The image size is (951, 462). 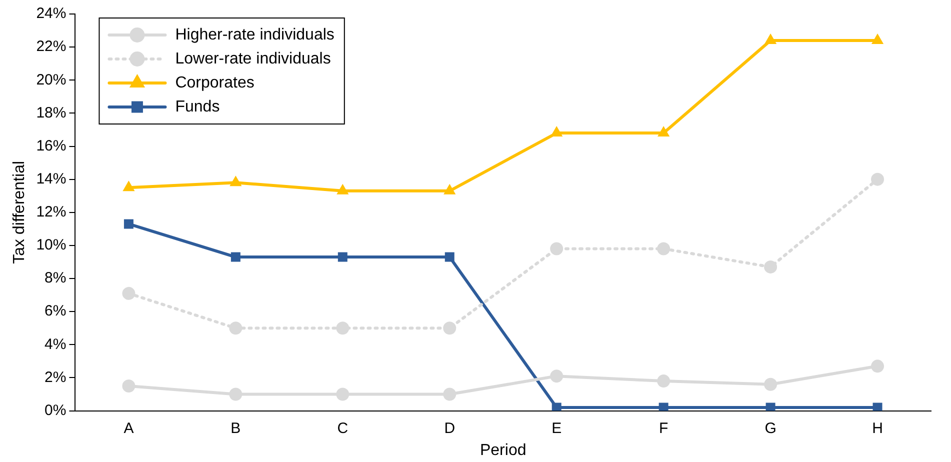 What do you see at coordinates (51, 47) in the screenshot?
I see `y-tick-label: 22%` at bounding box center [51, 47].